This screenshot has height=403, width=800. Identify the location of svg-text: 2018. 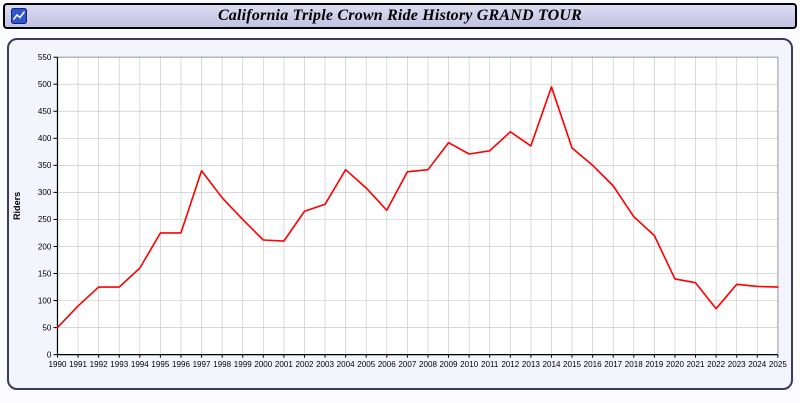
(634, 364).